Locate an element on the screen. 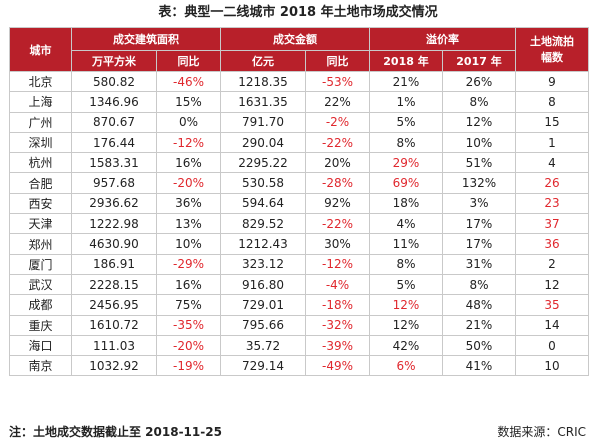 This screenshot has height=446, width=596. cell-flow: 26 is located at coordinates (552, 183).